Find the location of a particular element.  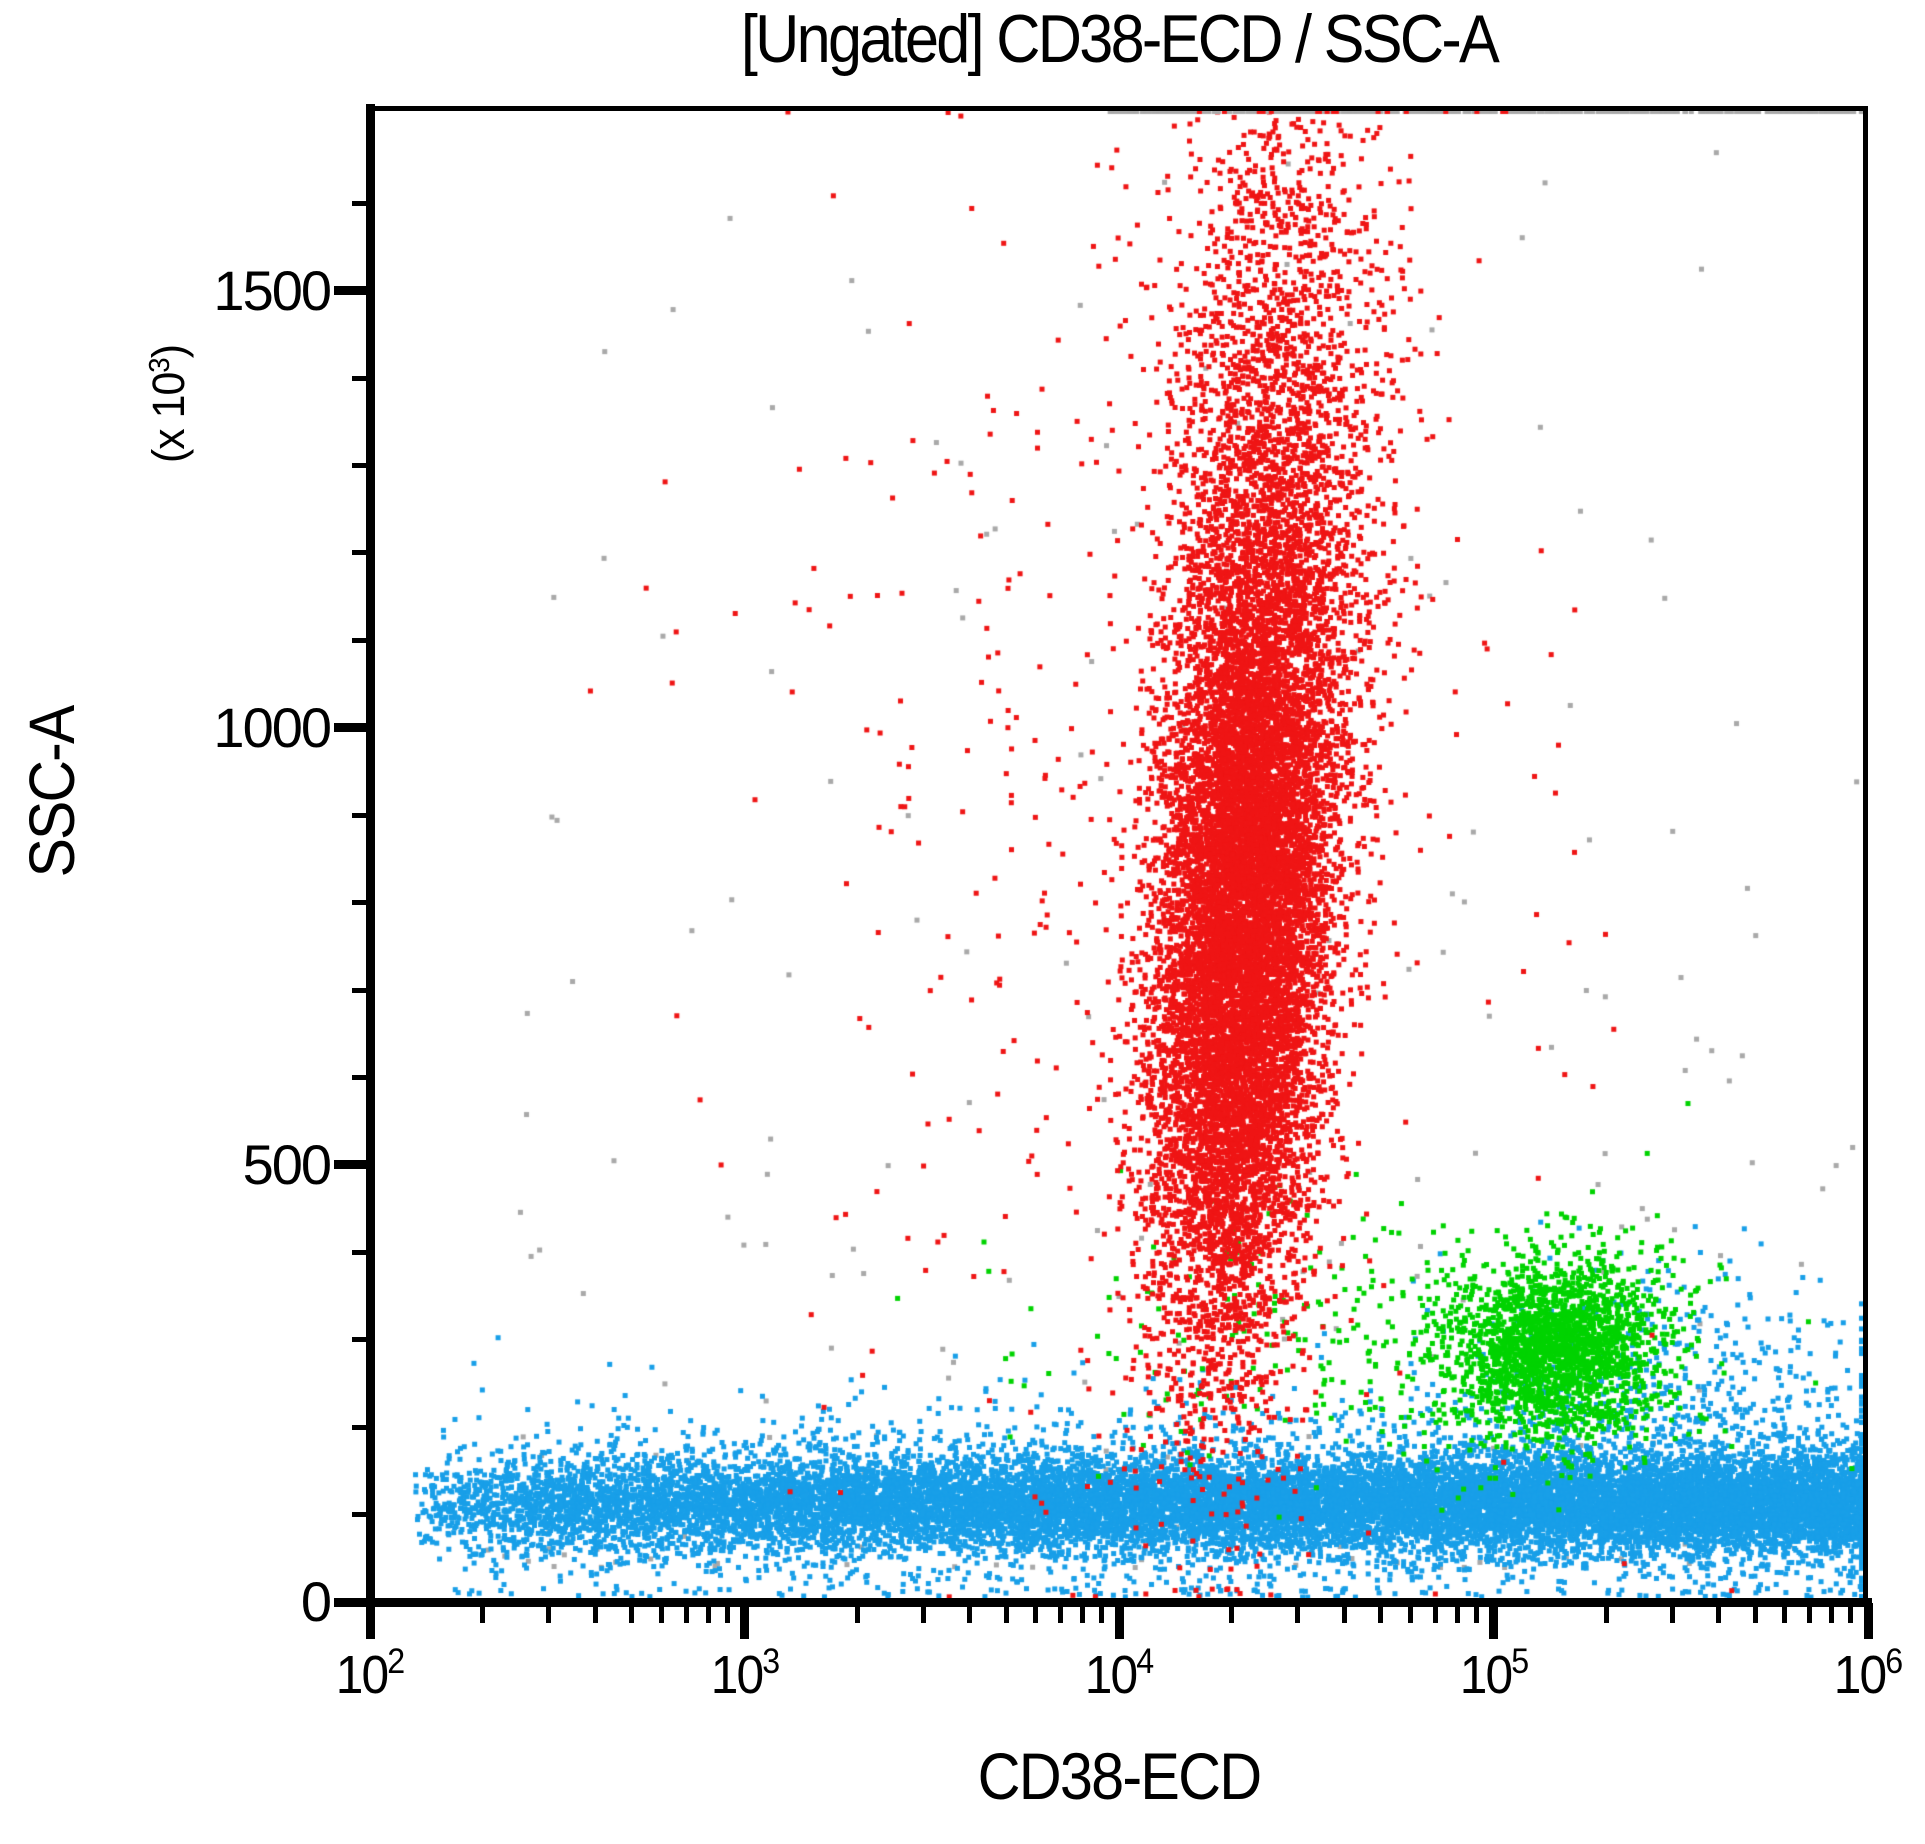

y-tick-label: 500 is located at coordinates (287, 1164).